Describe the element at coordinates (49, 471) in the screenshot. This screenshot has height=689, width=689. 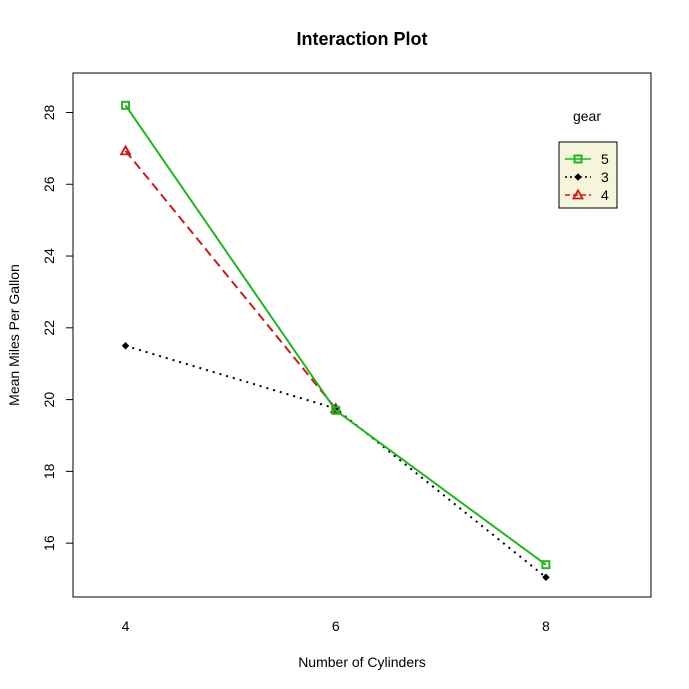
I see `y-tick-label: 18` at that location.